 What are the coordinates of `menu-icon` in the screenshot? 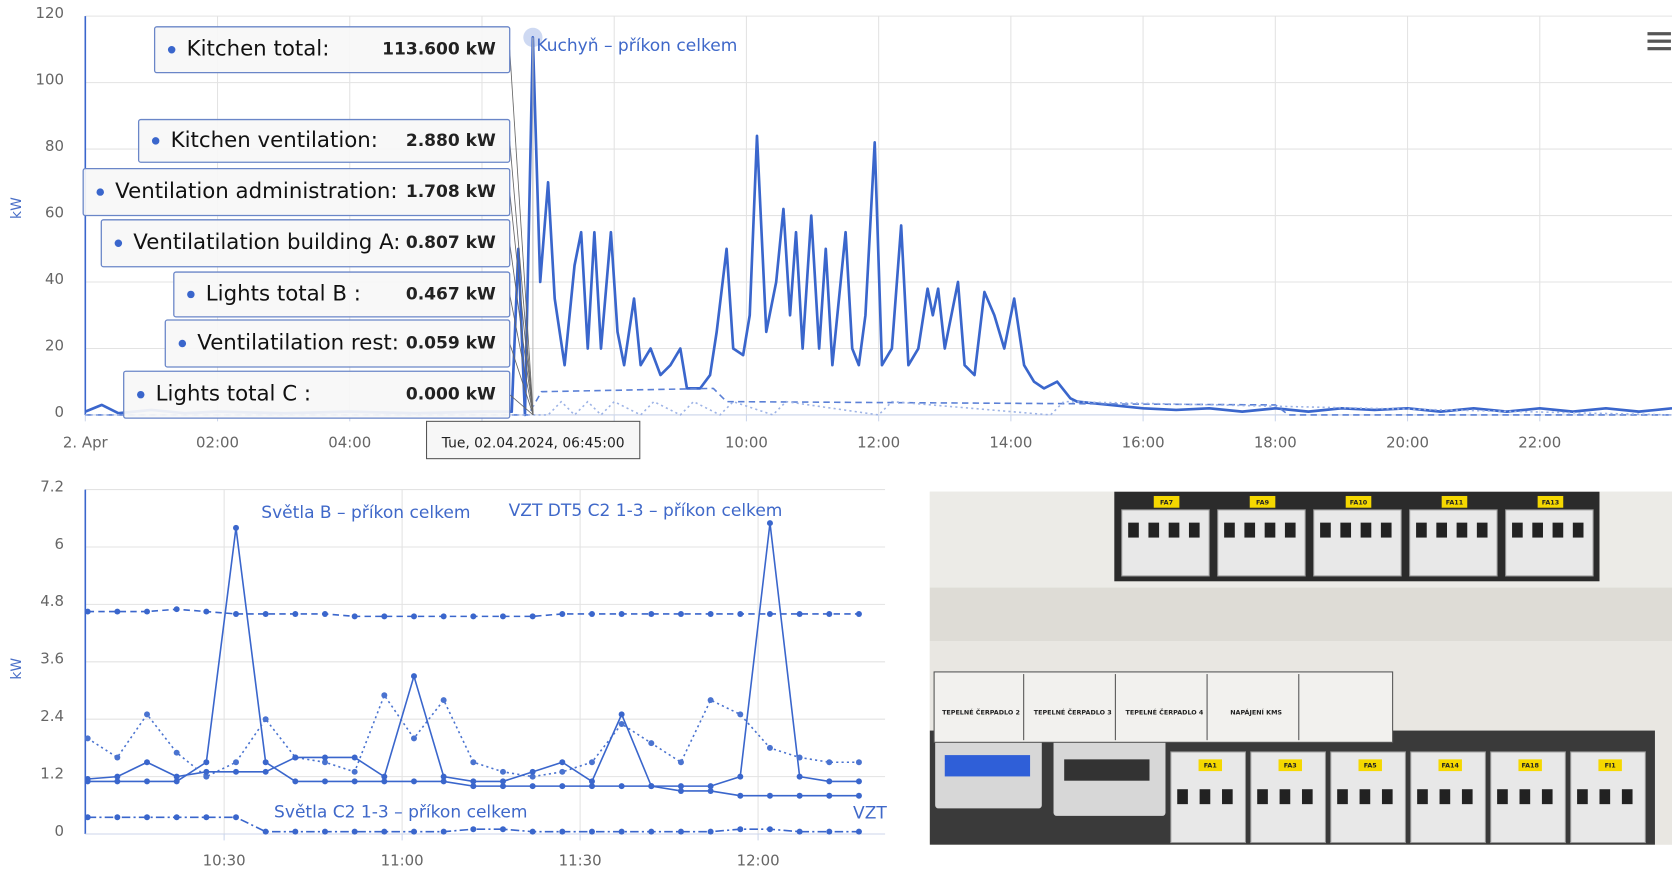 It's located at (1659, 41).